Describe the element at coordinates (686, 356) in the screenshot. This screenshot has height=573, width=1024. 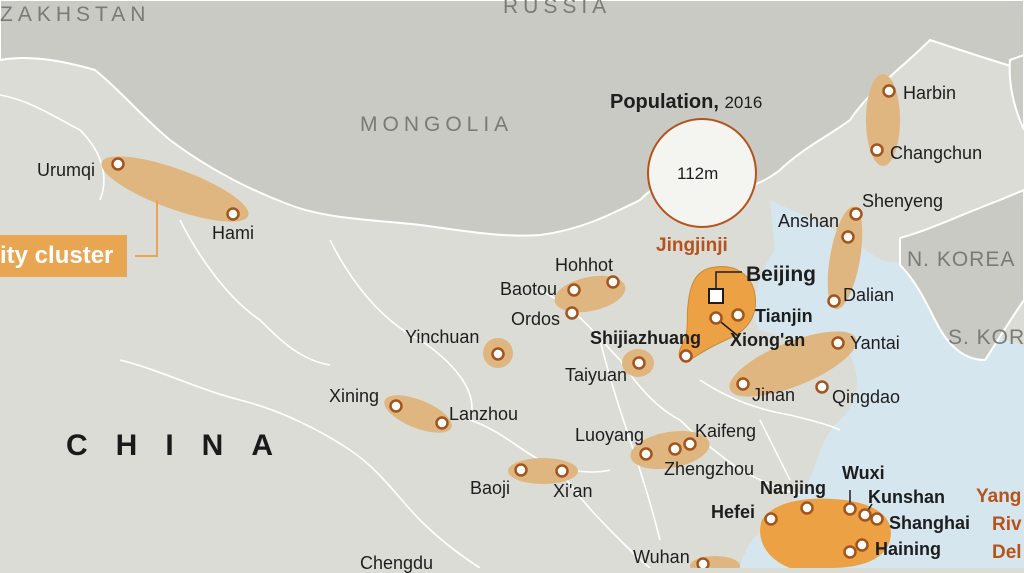
I see `marker-shijiazhuang` at that location.